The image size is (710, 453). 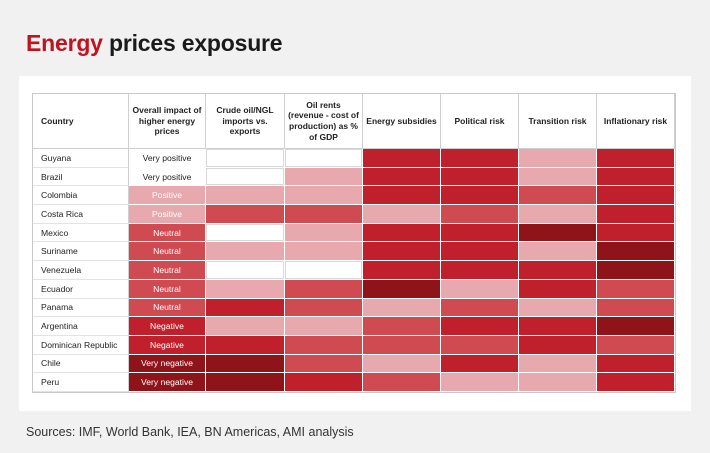 I want to click on country-cell: Venezuela, so click(x=81, y=270).